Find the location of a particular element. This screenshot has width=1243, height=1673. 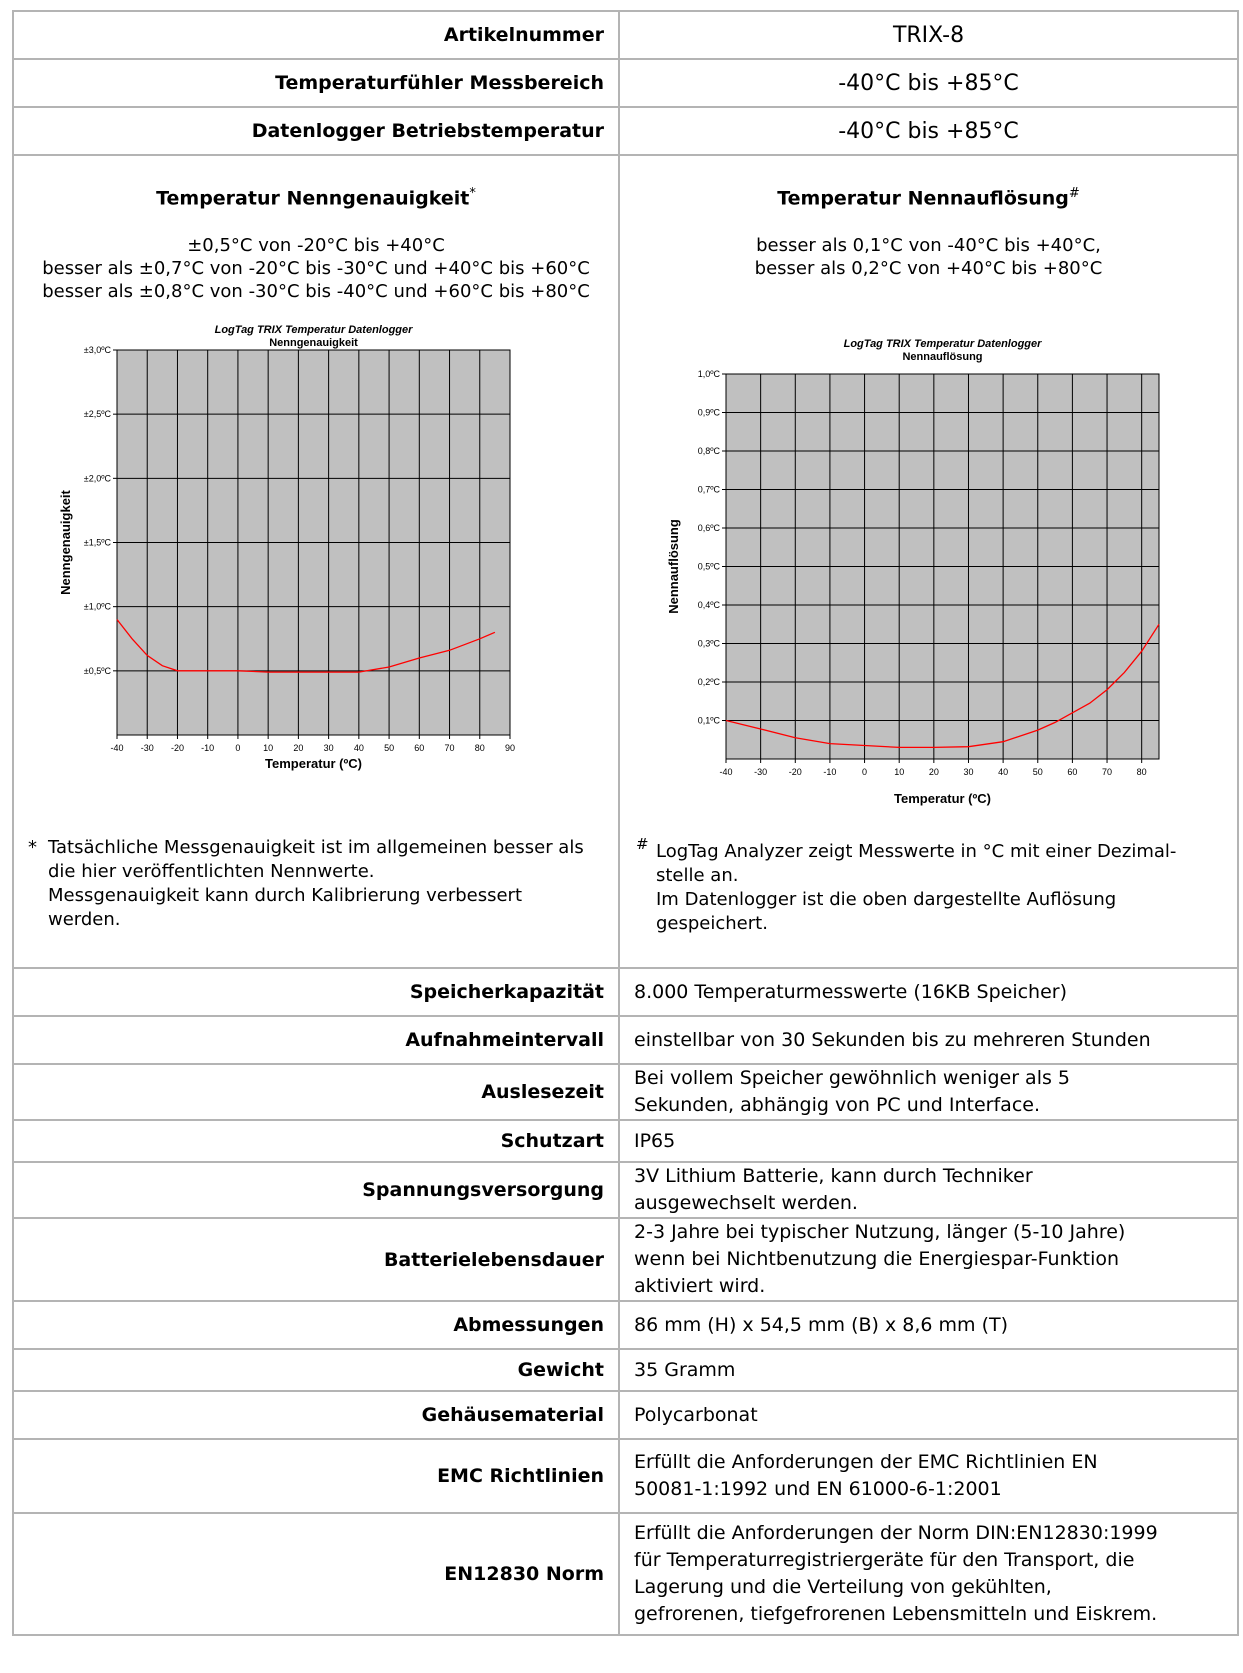

x-tick-label: 90 is located at coordinates (510, 748).